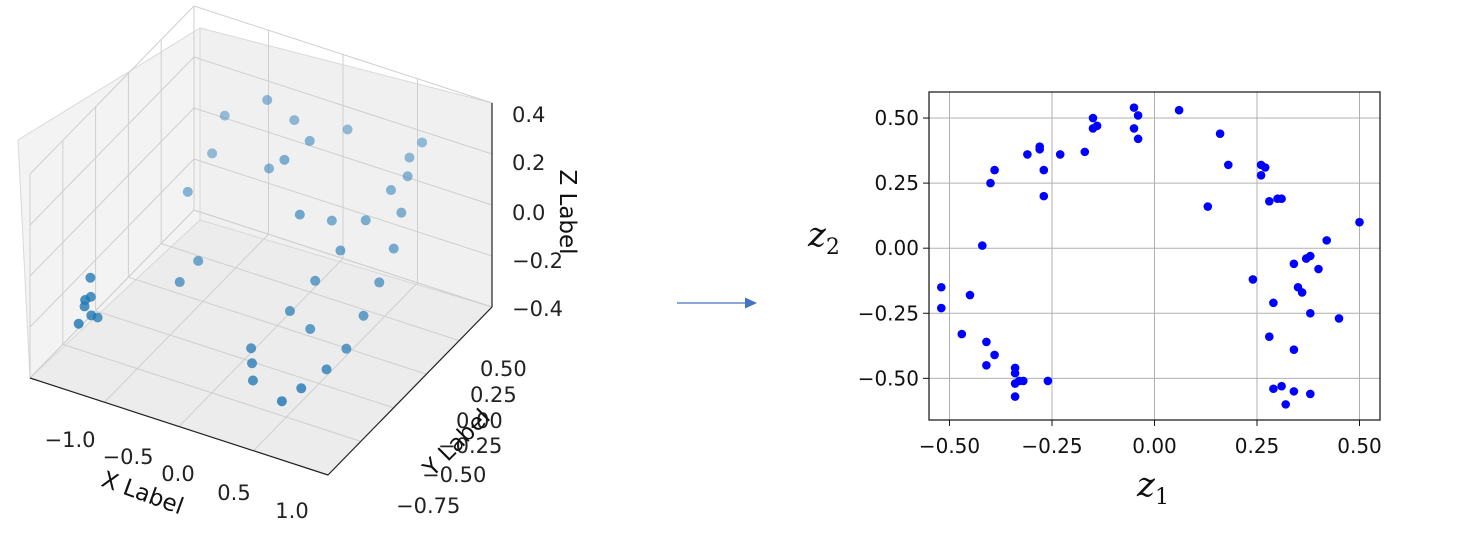 The height and width of the screenshot is (535, 1461). Describe the element at coordinates (537, 309) in the screenshot. I see `z-tick-label-3d: −0.4` at that location.